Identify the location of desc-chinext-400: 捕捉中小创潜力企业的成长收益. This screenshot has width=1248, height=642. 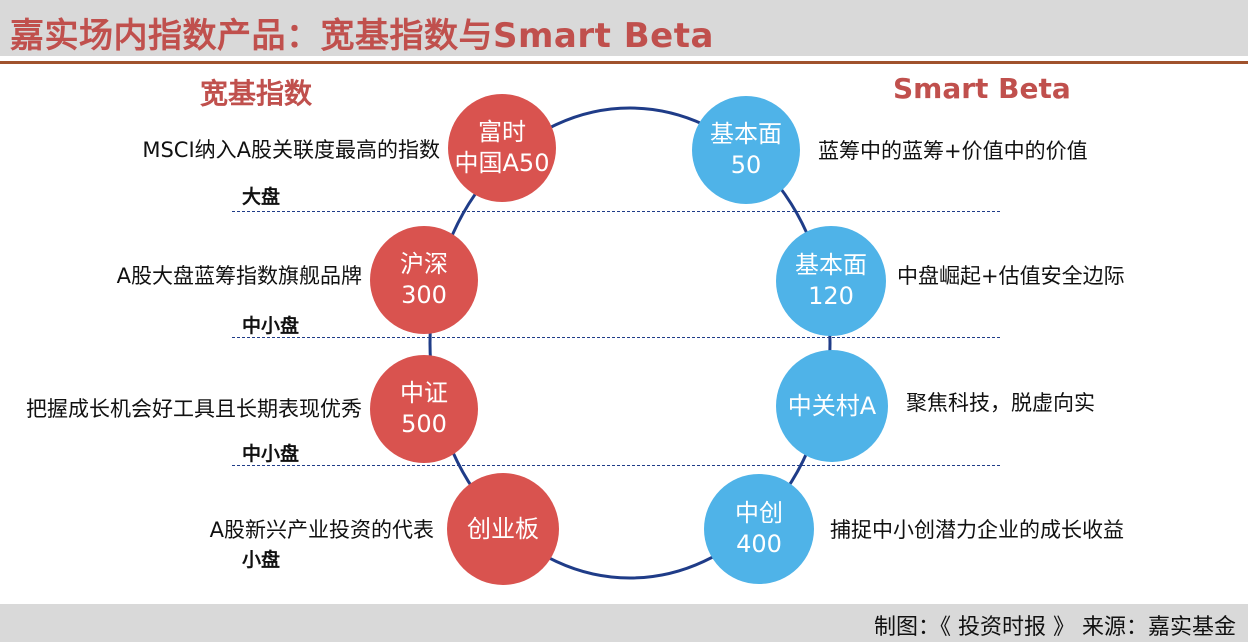
(977, 530).